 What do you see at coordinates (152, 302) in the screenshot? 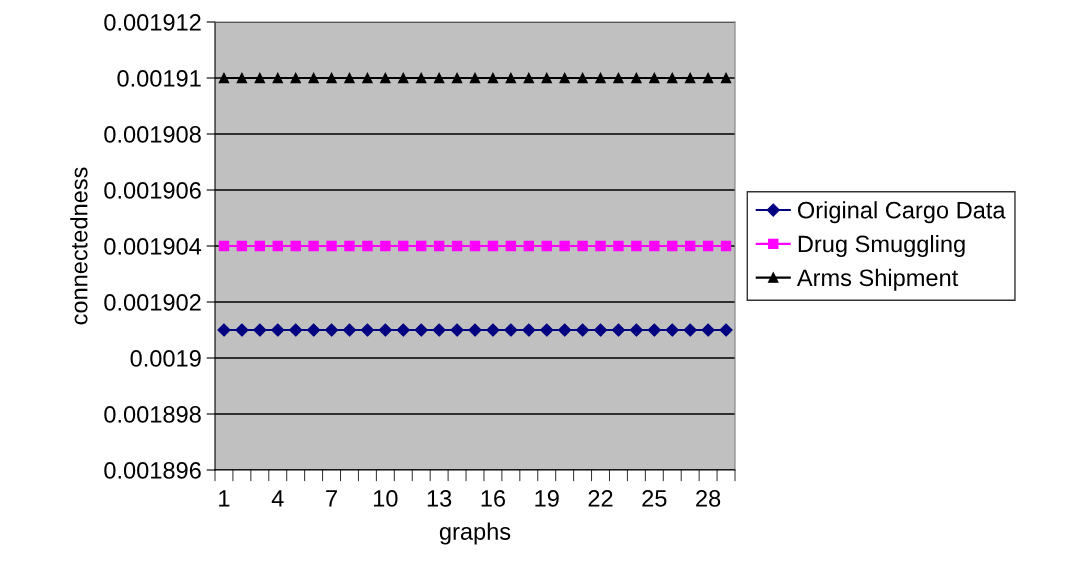
I see `y-tick-label: 0.001902` at bounding box center [152, 302].